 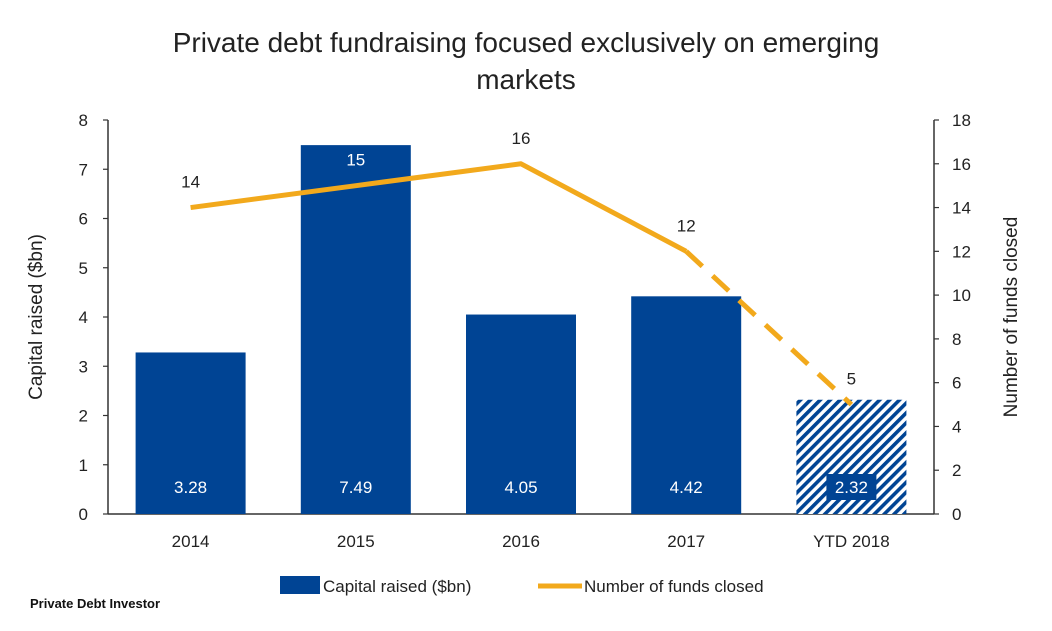 I want to click on x-tick-label: 2014, so click(x=191, y=541).